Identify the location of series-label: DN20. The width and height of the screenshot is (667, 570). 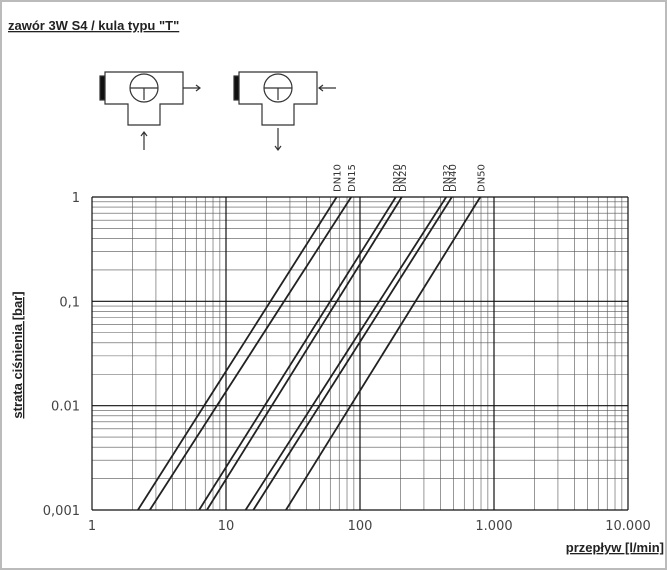
(397, 178).